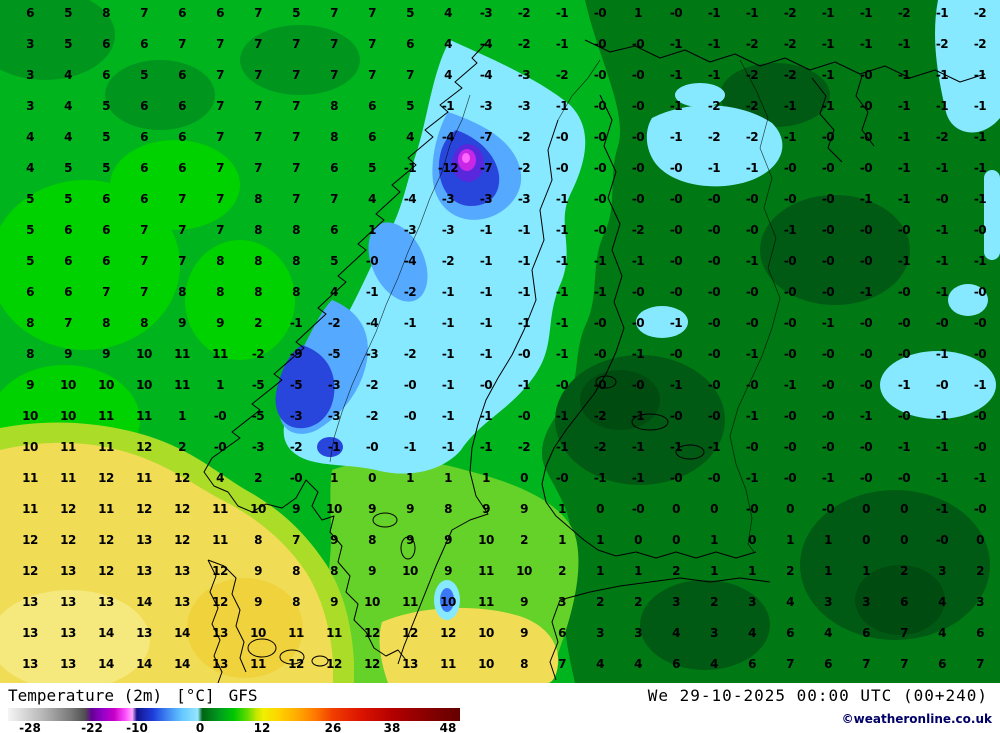 This screenshot has width=1000, height=733. Describe the element at coordinates (68, 44) in the screenshot. I see `temperature-value: 5` at that location.